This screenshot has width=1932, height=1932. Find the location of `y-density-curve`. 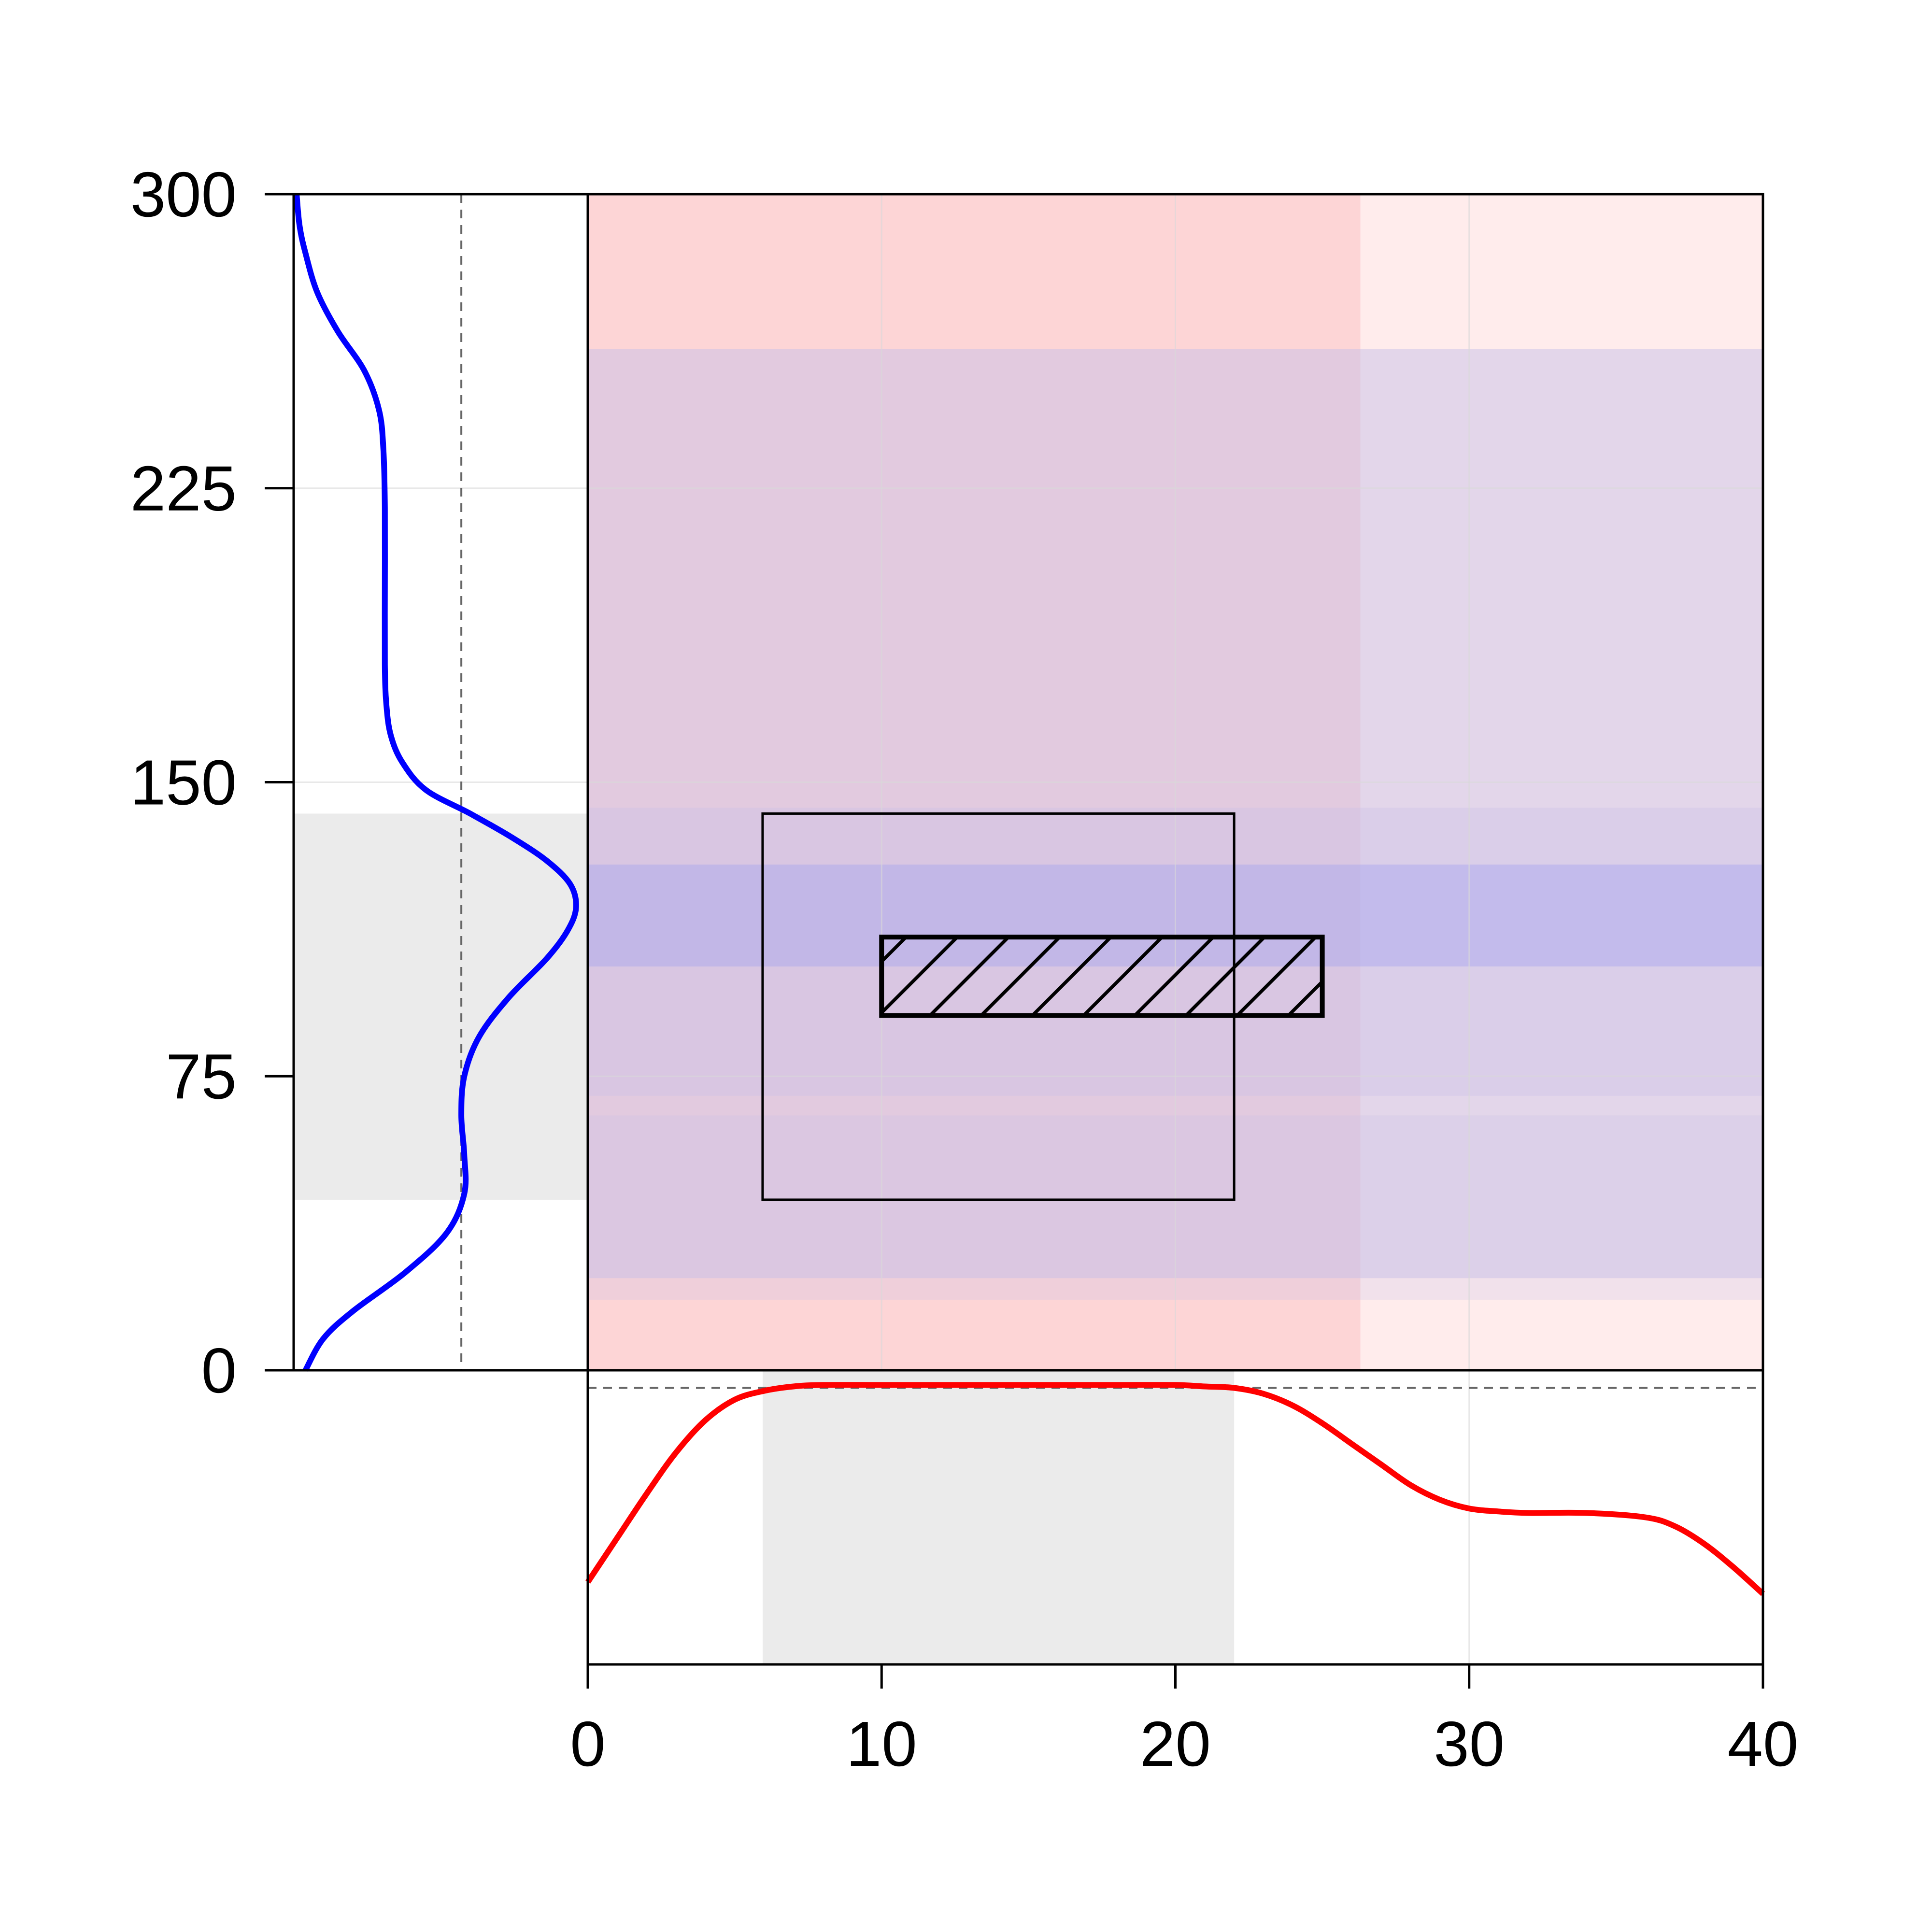

y-density-curve is located at coordinates (436, 783).